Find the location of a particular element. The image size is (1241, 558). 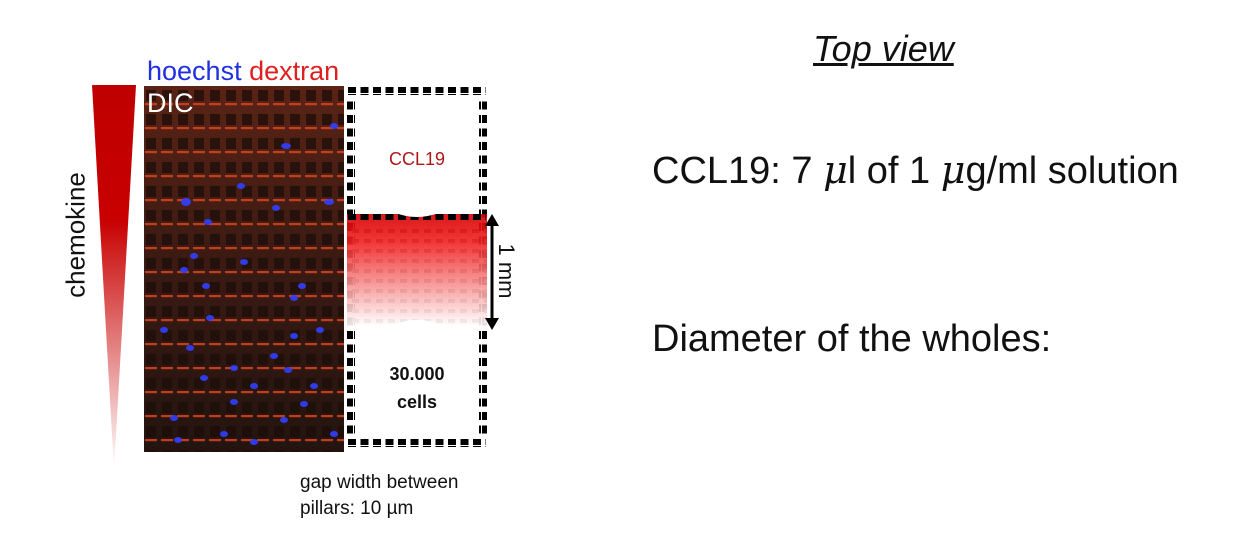

gap-note-line1: gap width between is located at coordinates (379, 482).